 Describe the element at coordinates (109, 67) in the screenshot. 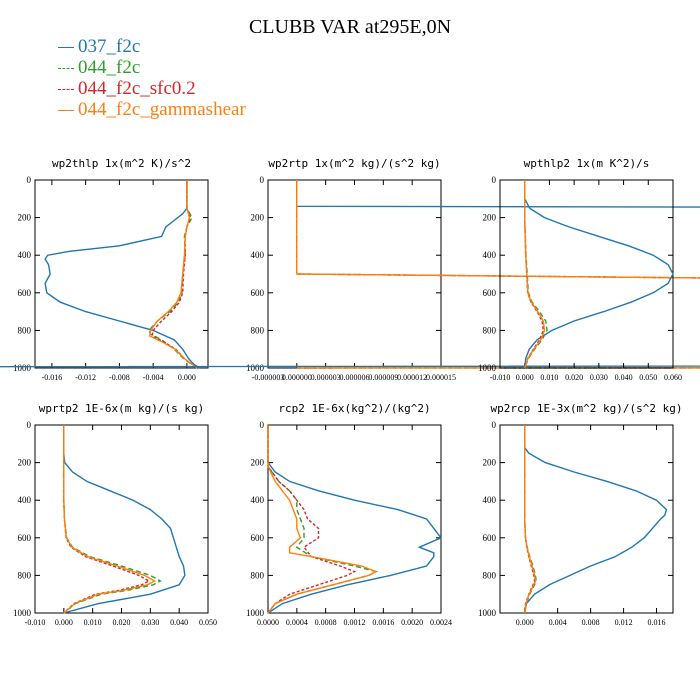

I see `legend-label: 044_f2c` at that location.